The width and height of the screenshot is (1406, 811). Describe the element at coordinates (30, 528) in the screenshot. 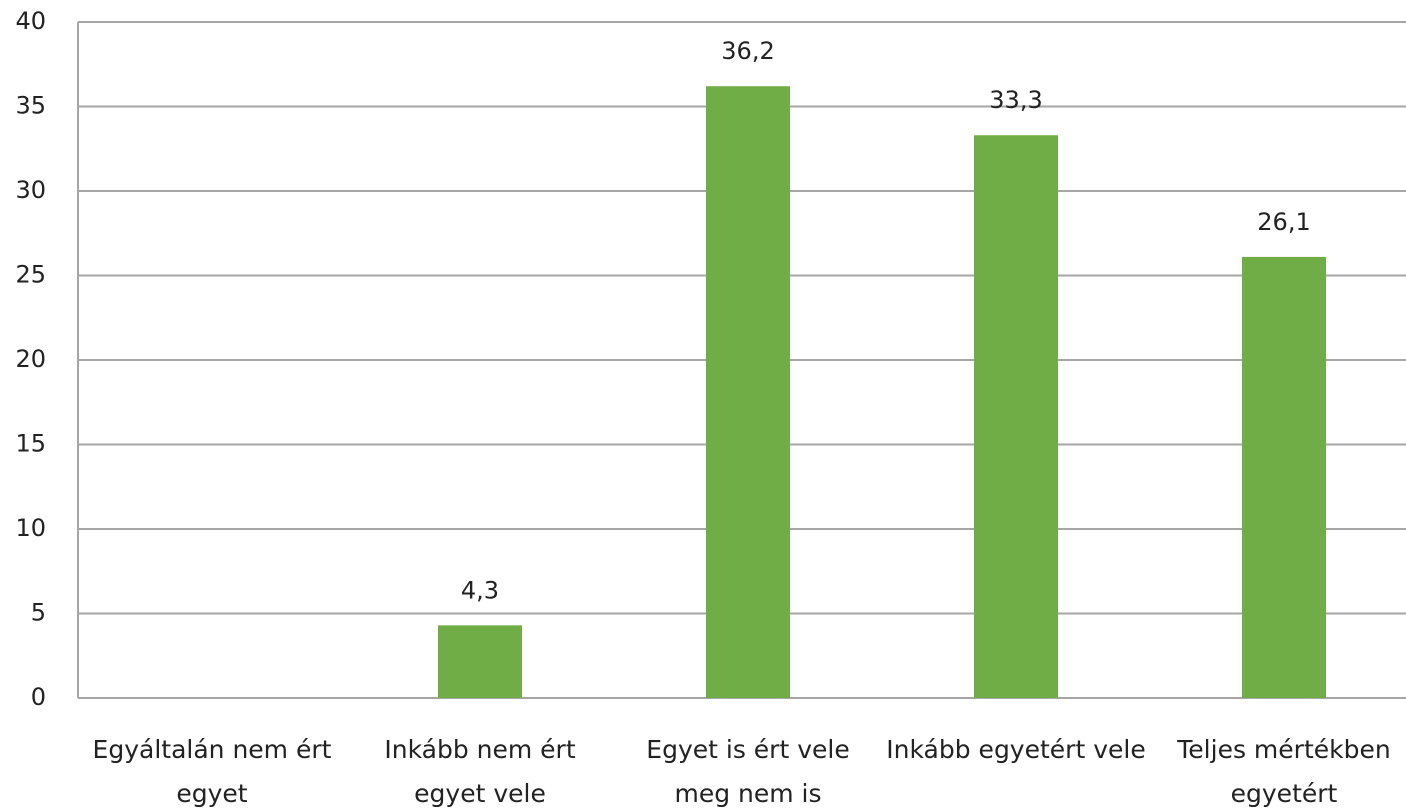

I see `y-tick-label: 10` at that location.